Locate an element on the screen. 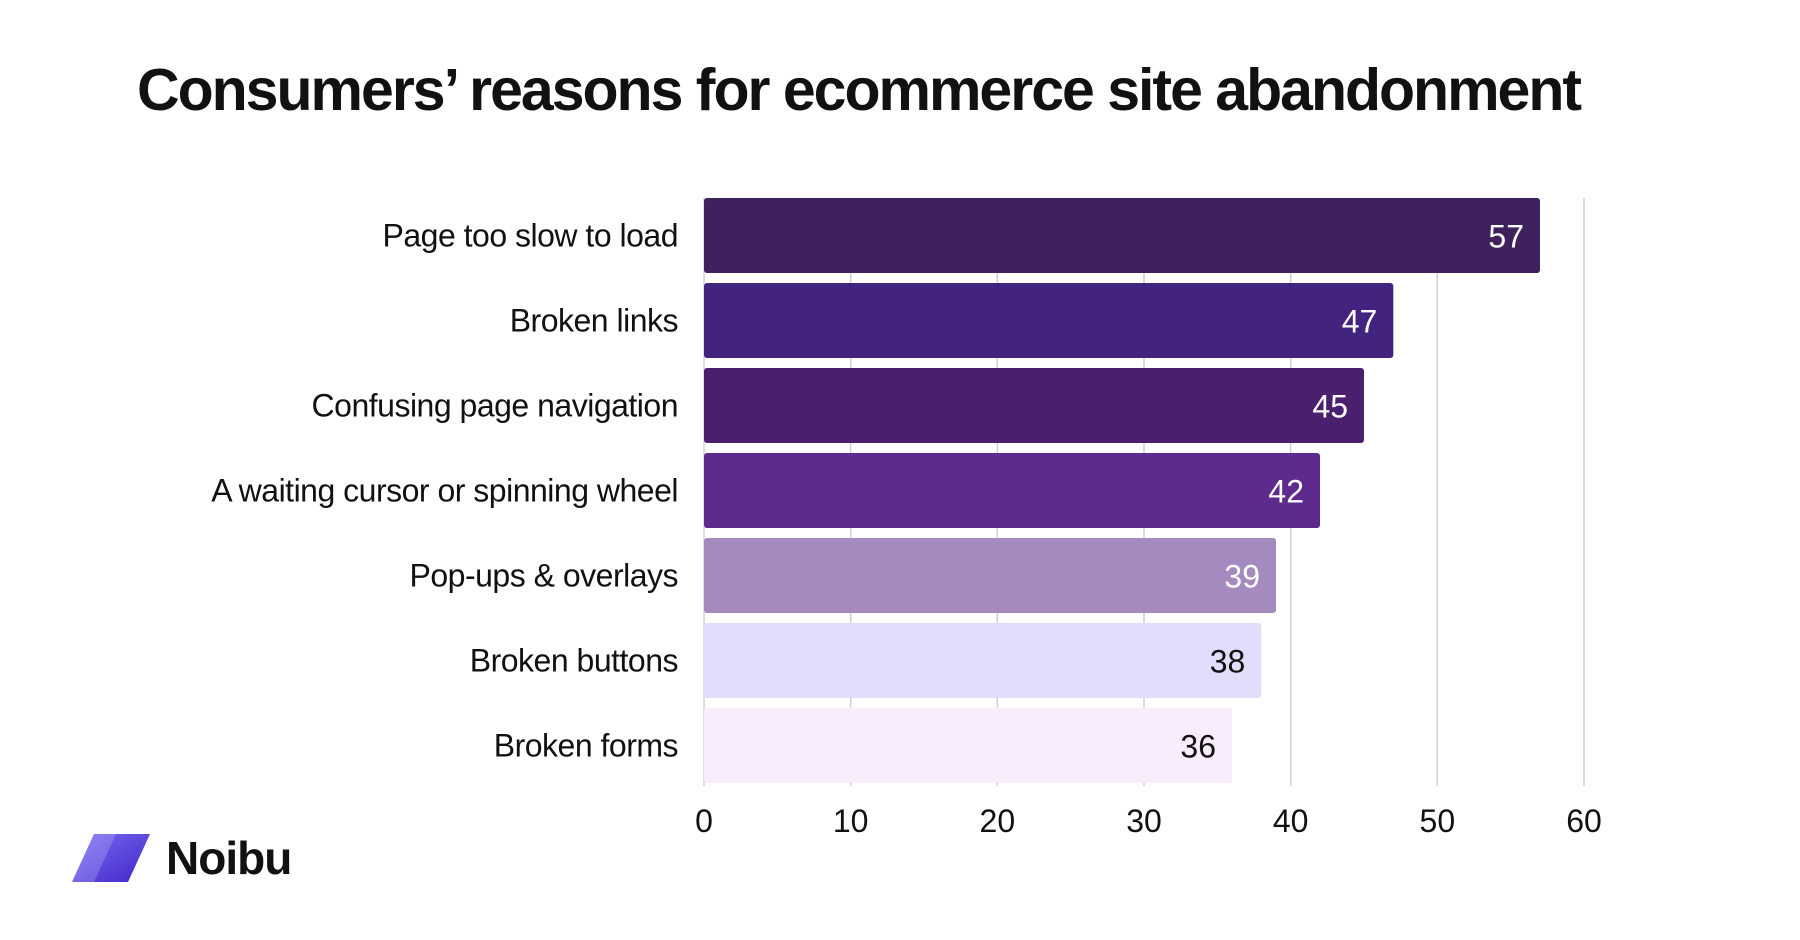 Image resolution: width=1800 pixels, height=940 pixels. value-label-6: 38 is located at coordinates (1228, 662).